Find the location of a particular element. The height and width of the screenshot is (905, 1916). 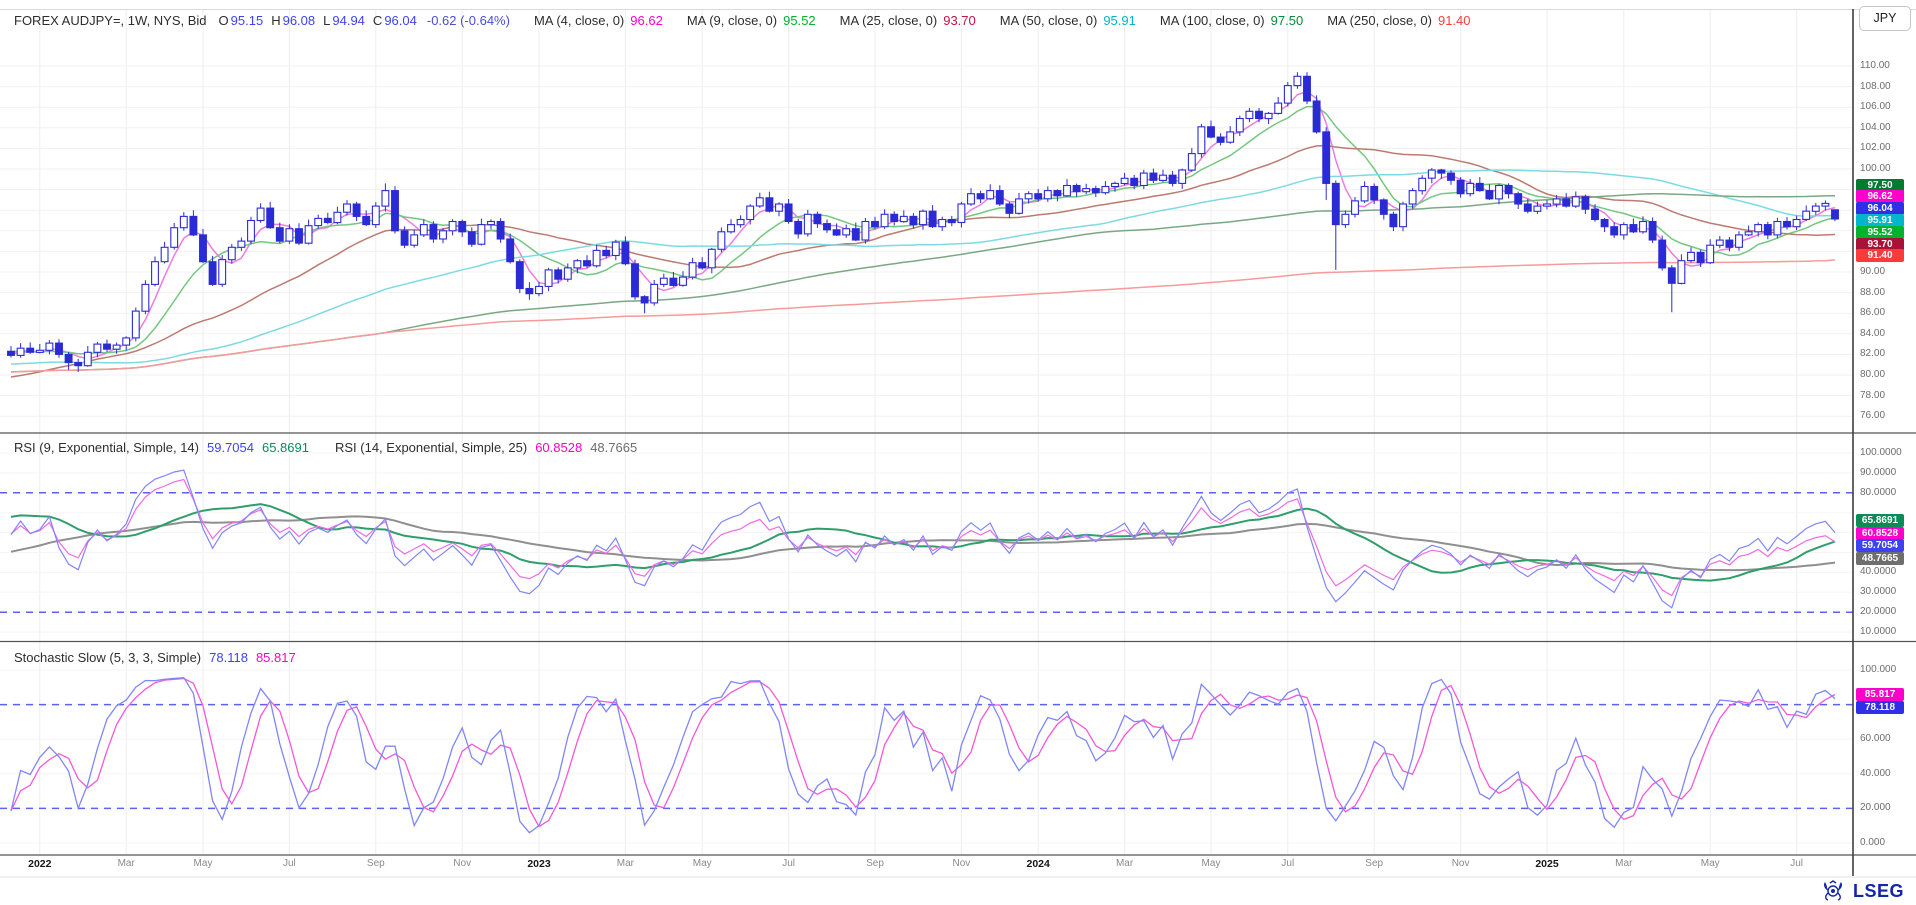

price-badge: 93.70 is located at coordinates (1880, 244).